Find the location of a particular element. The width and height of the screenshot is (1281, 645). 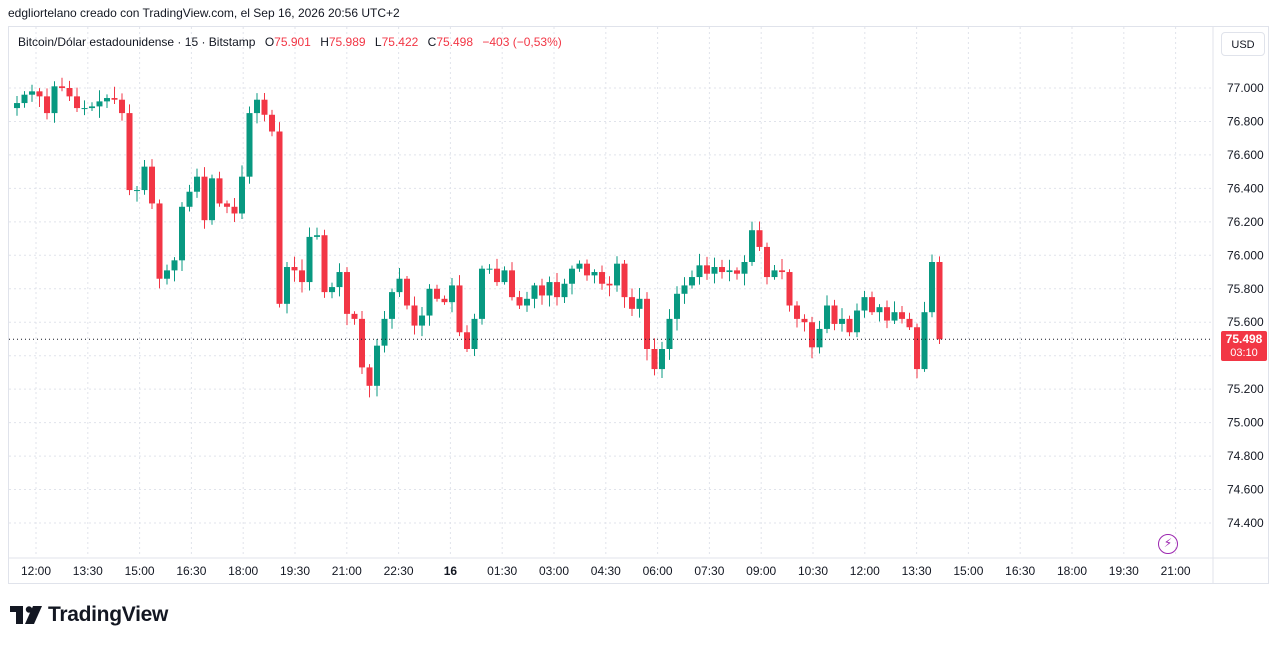

low-label: L is located at coordinates (378, 42).